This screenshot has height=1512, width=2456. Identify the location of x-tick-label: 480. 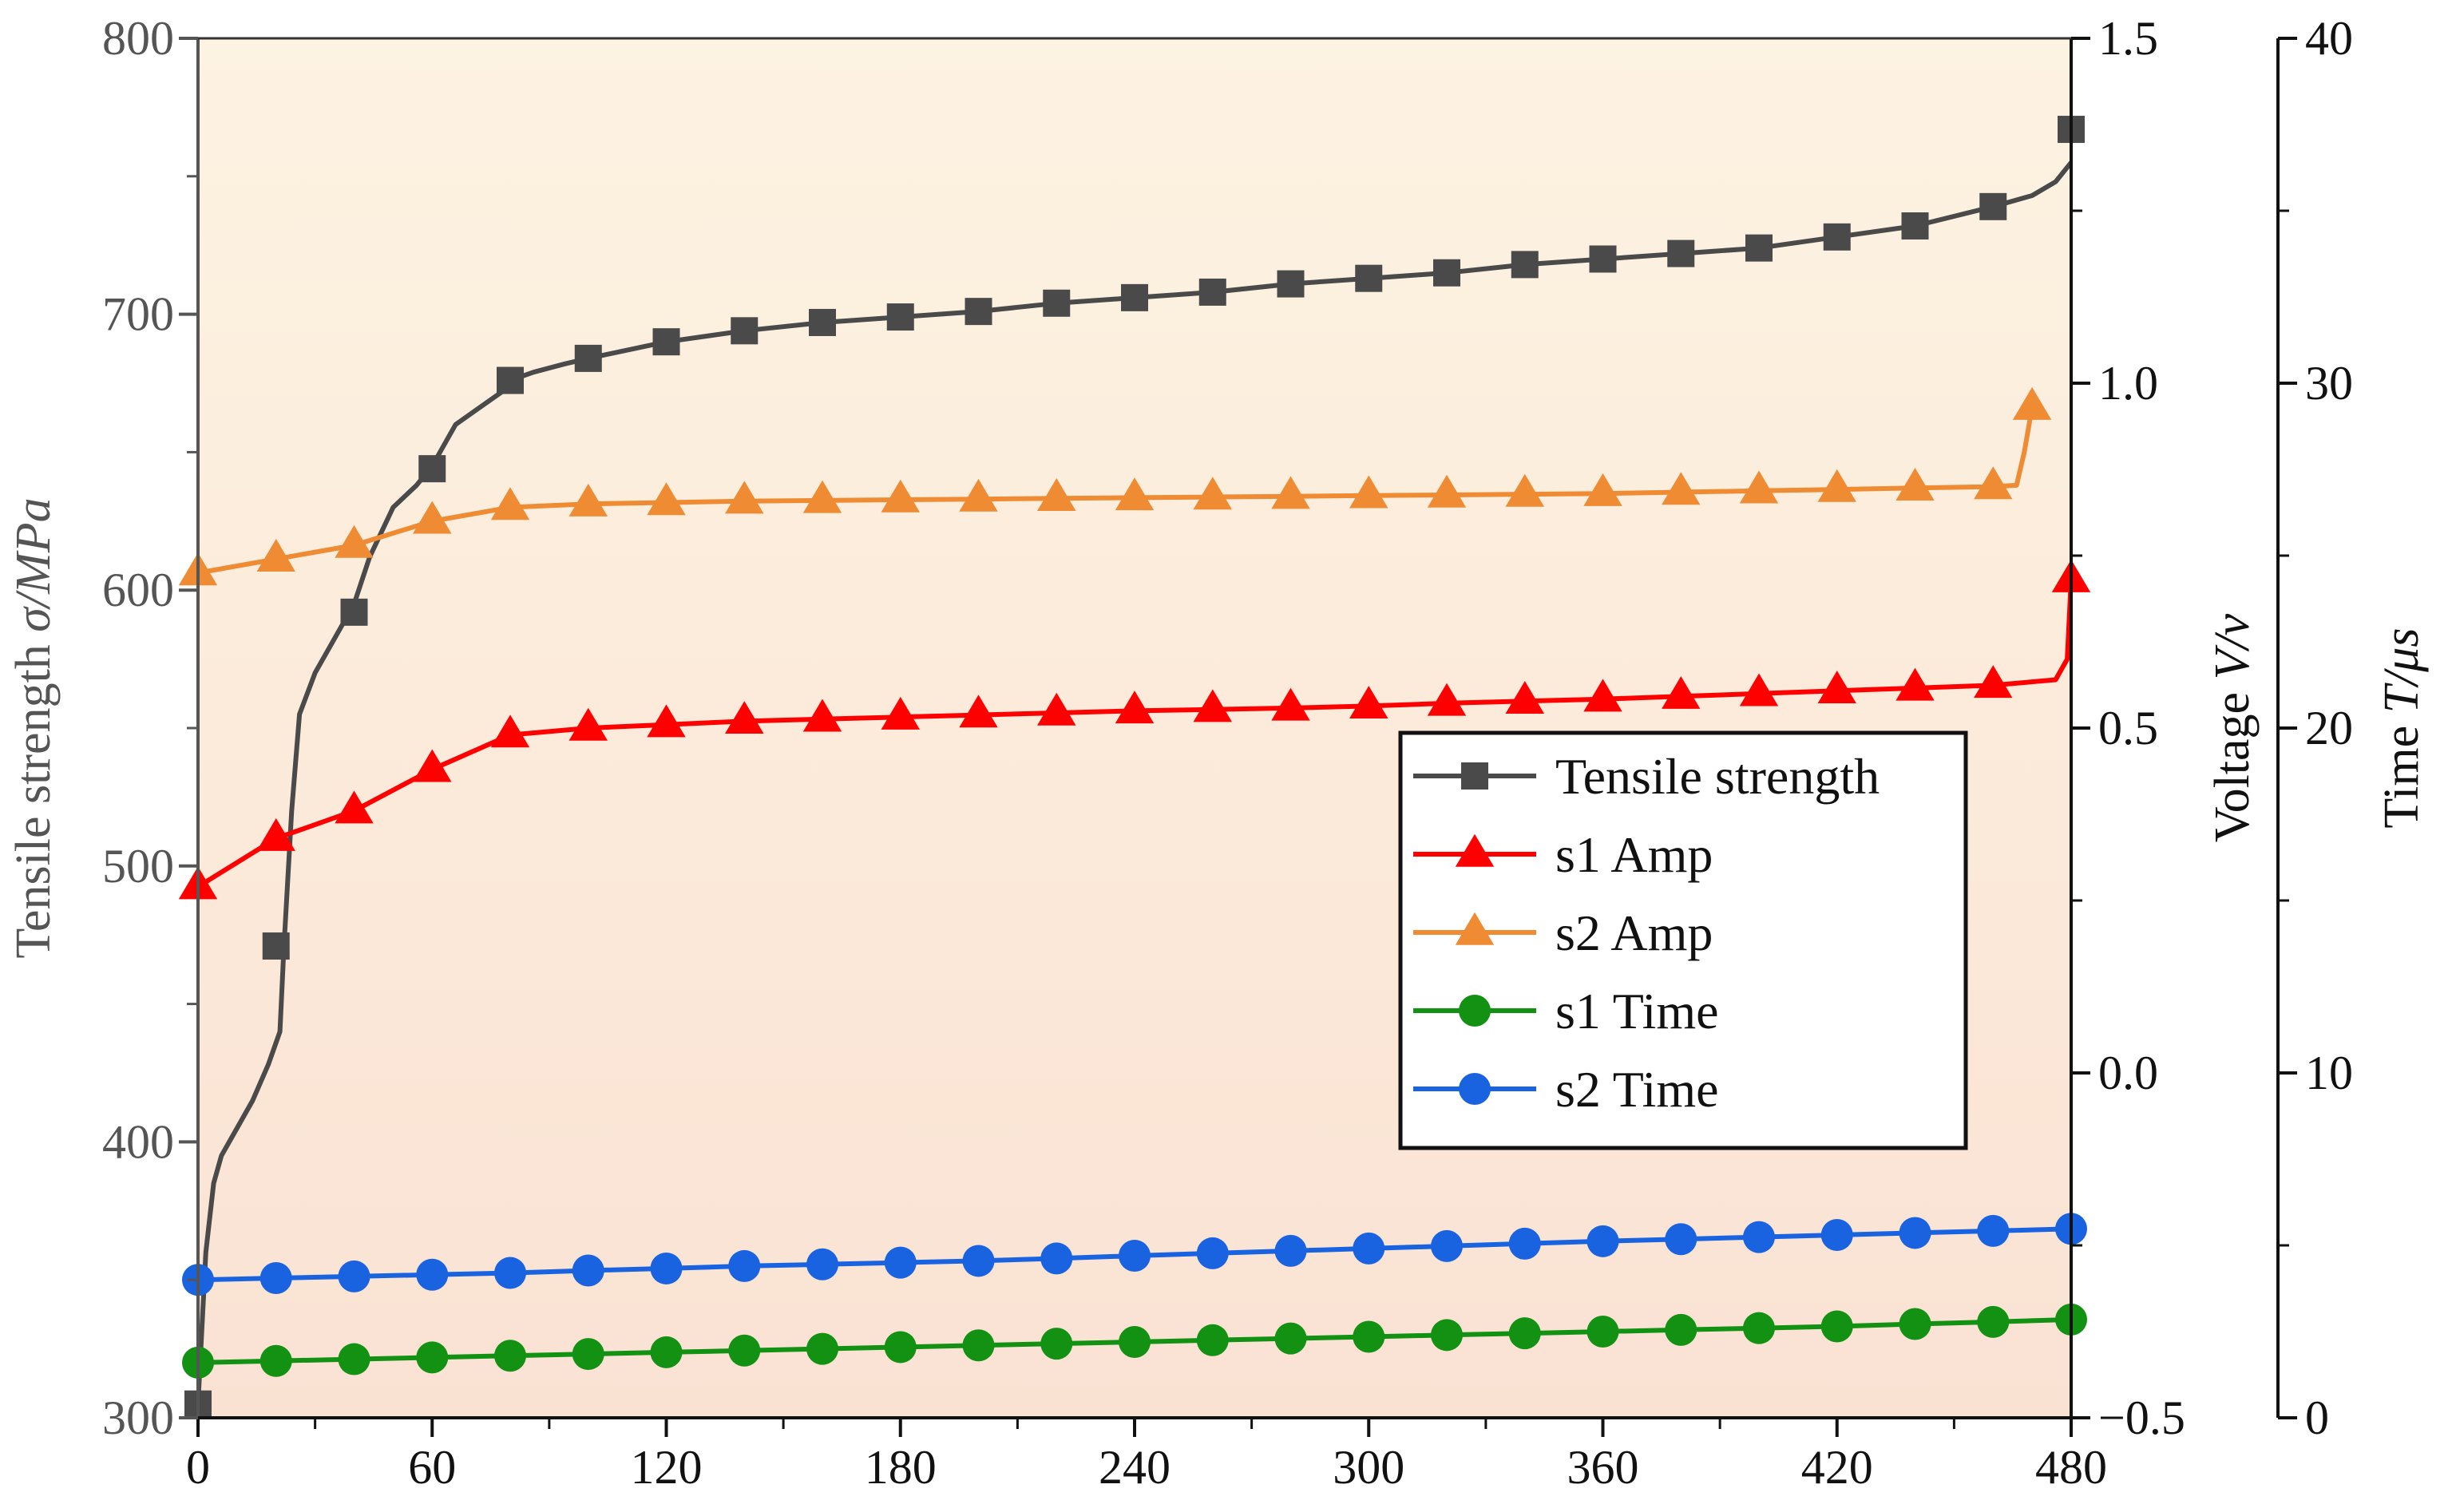
(2071, 1467).